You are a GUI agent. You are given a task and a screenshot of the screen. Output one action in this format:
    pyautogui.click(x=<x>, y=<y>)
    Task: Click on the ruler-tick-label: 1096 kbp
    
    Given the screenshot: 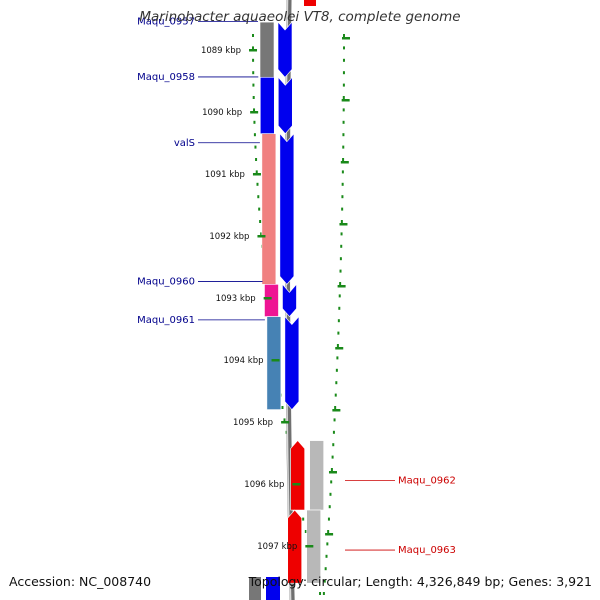 What is the action you would take?
    pyautogui.click(x=264, y=485)
    